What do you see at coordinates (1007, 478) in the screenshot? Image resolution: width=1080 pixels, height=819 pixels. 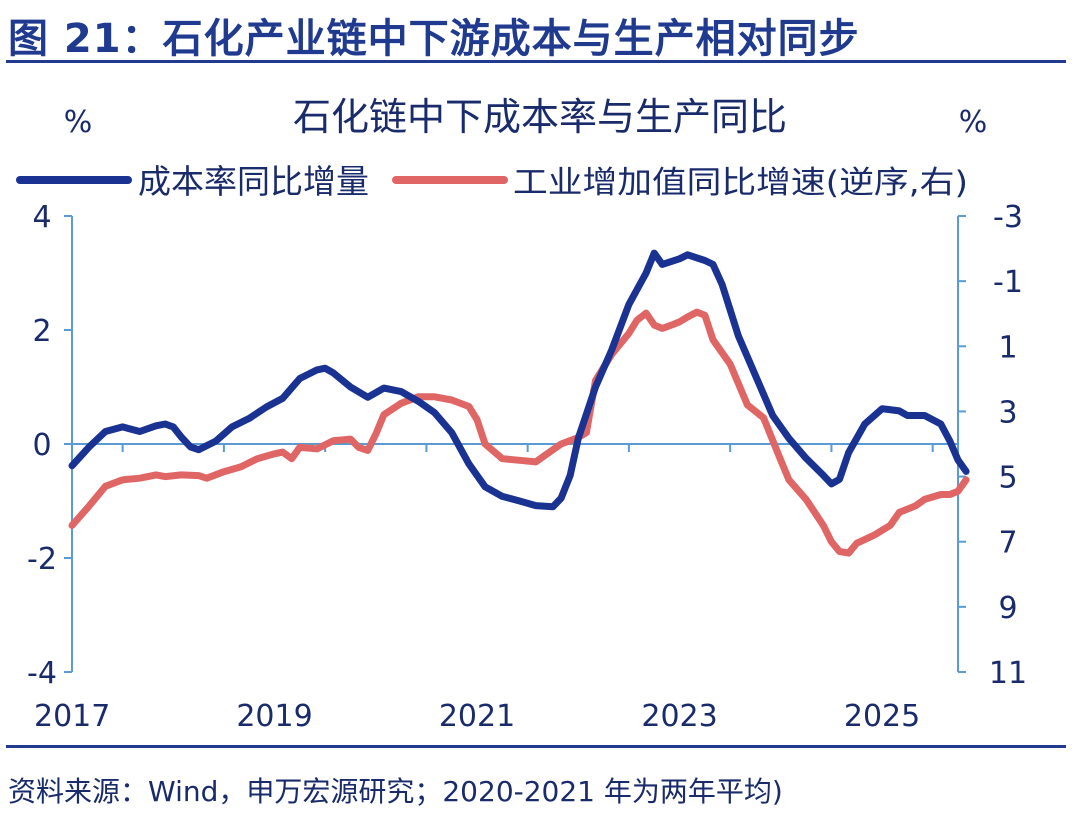 I see `right-tick-label: 5` at bounding box center [1007, 478].